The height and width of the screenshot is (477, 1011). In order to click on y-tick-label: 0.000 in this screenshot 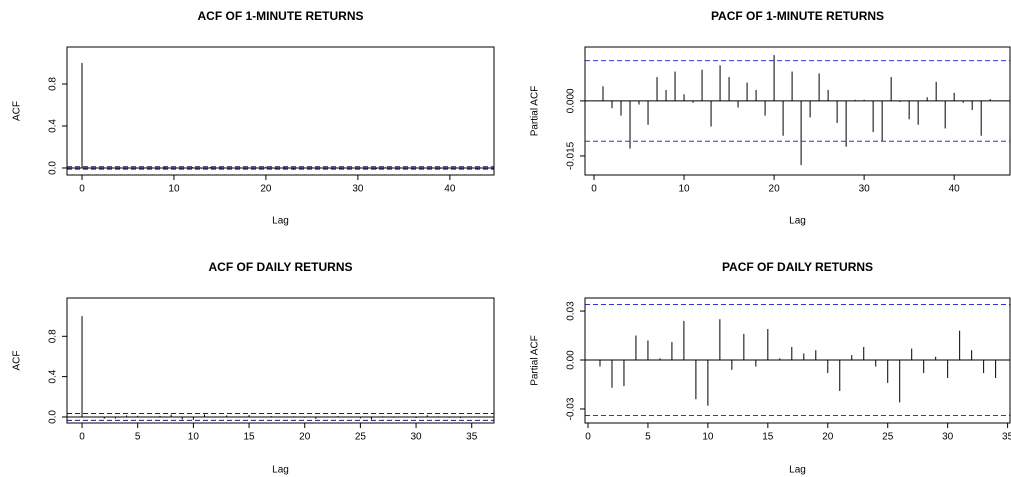, I will do `click(571, 100)`.